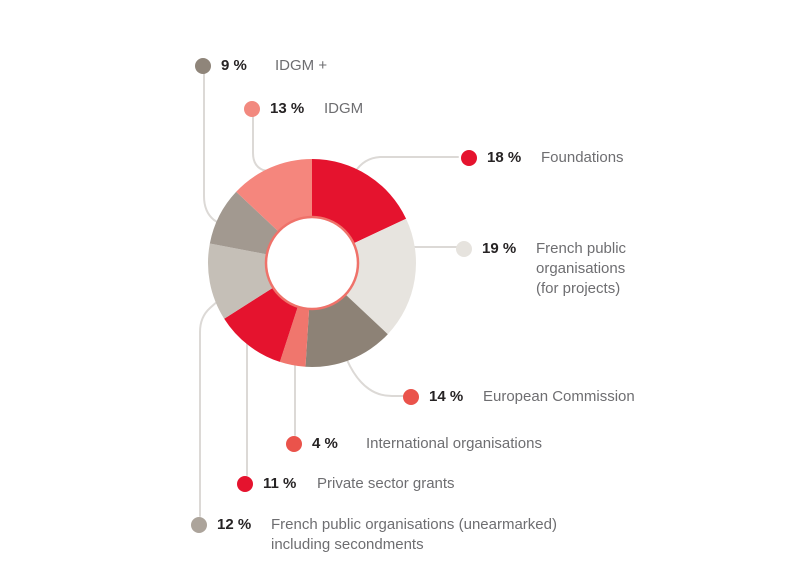 The image size is (790, 575). I want to click on legend-dot-idgm, so click(252, 109).